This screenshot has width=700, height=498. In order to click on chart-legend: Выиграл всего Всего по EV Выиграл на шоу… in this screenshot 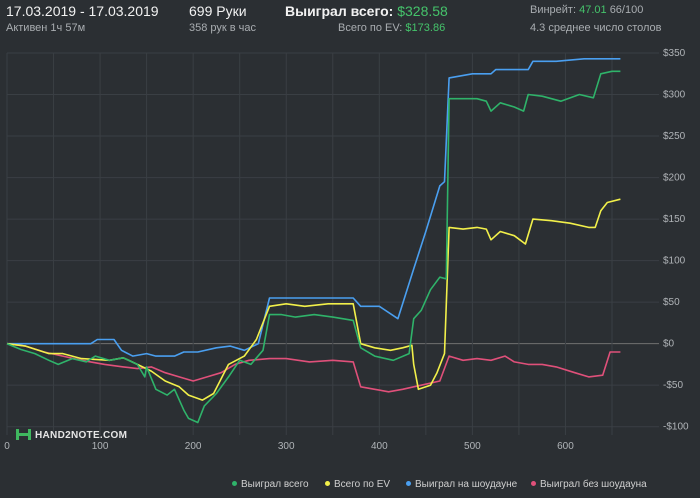, I will do `click(350, 487)`.